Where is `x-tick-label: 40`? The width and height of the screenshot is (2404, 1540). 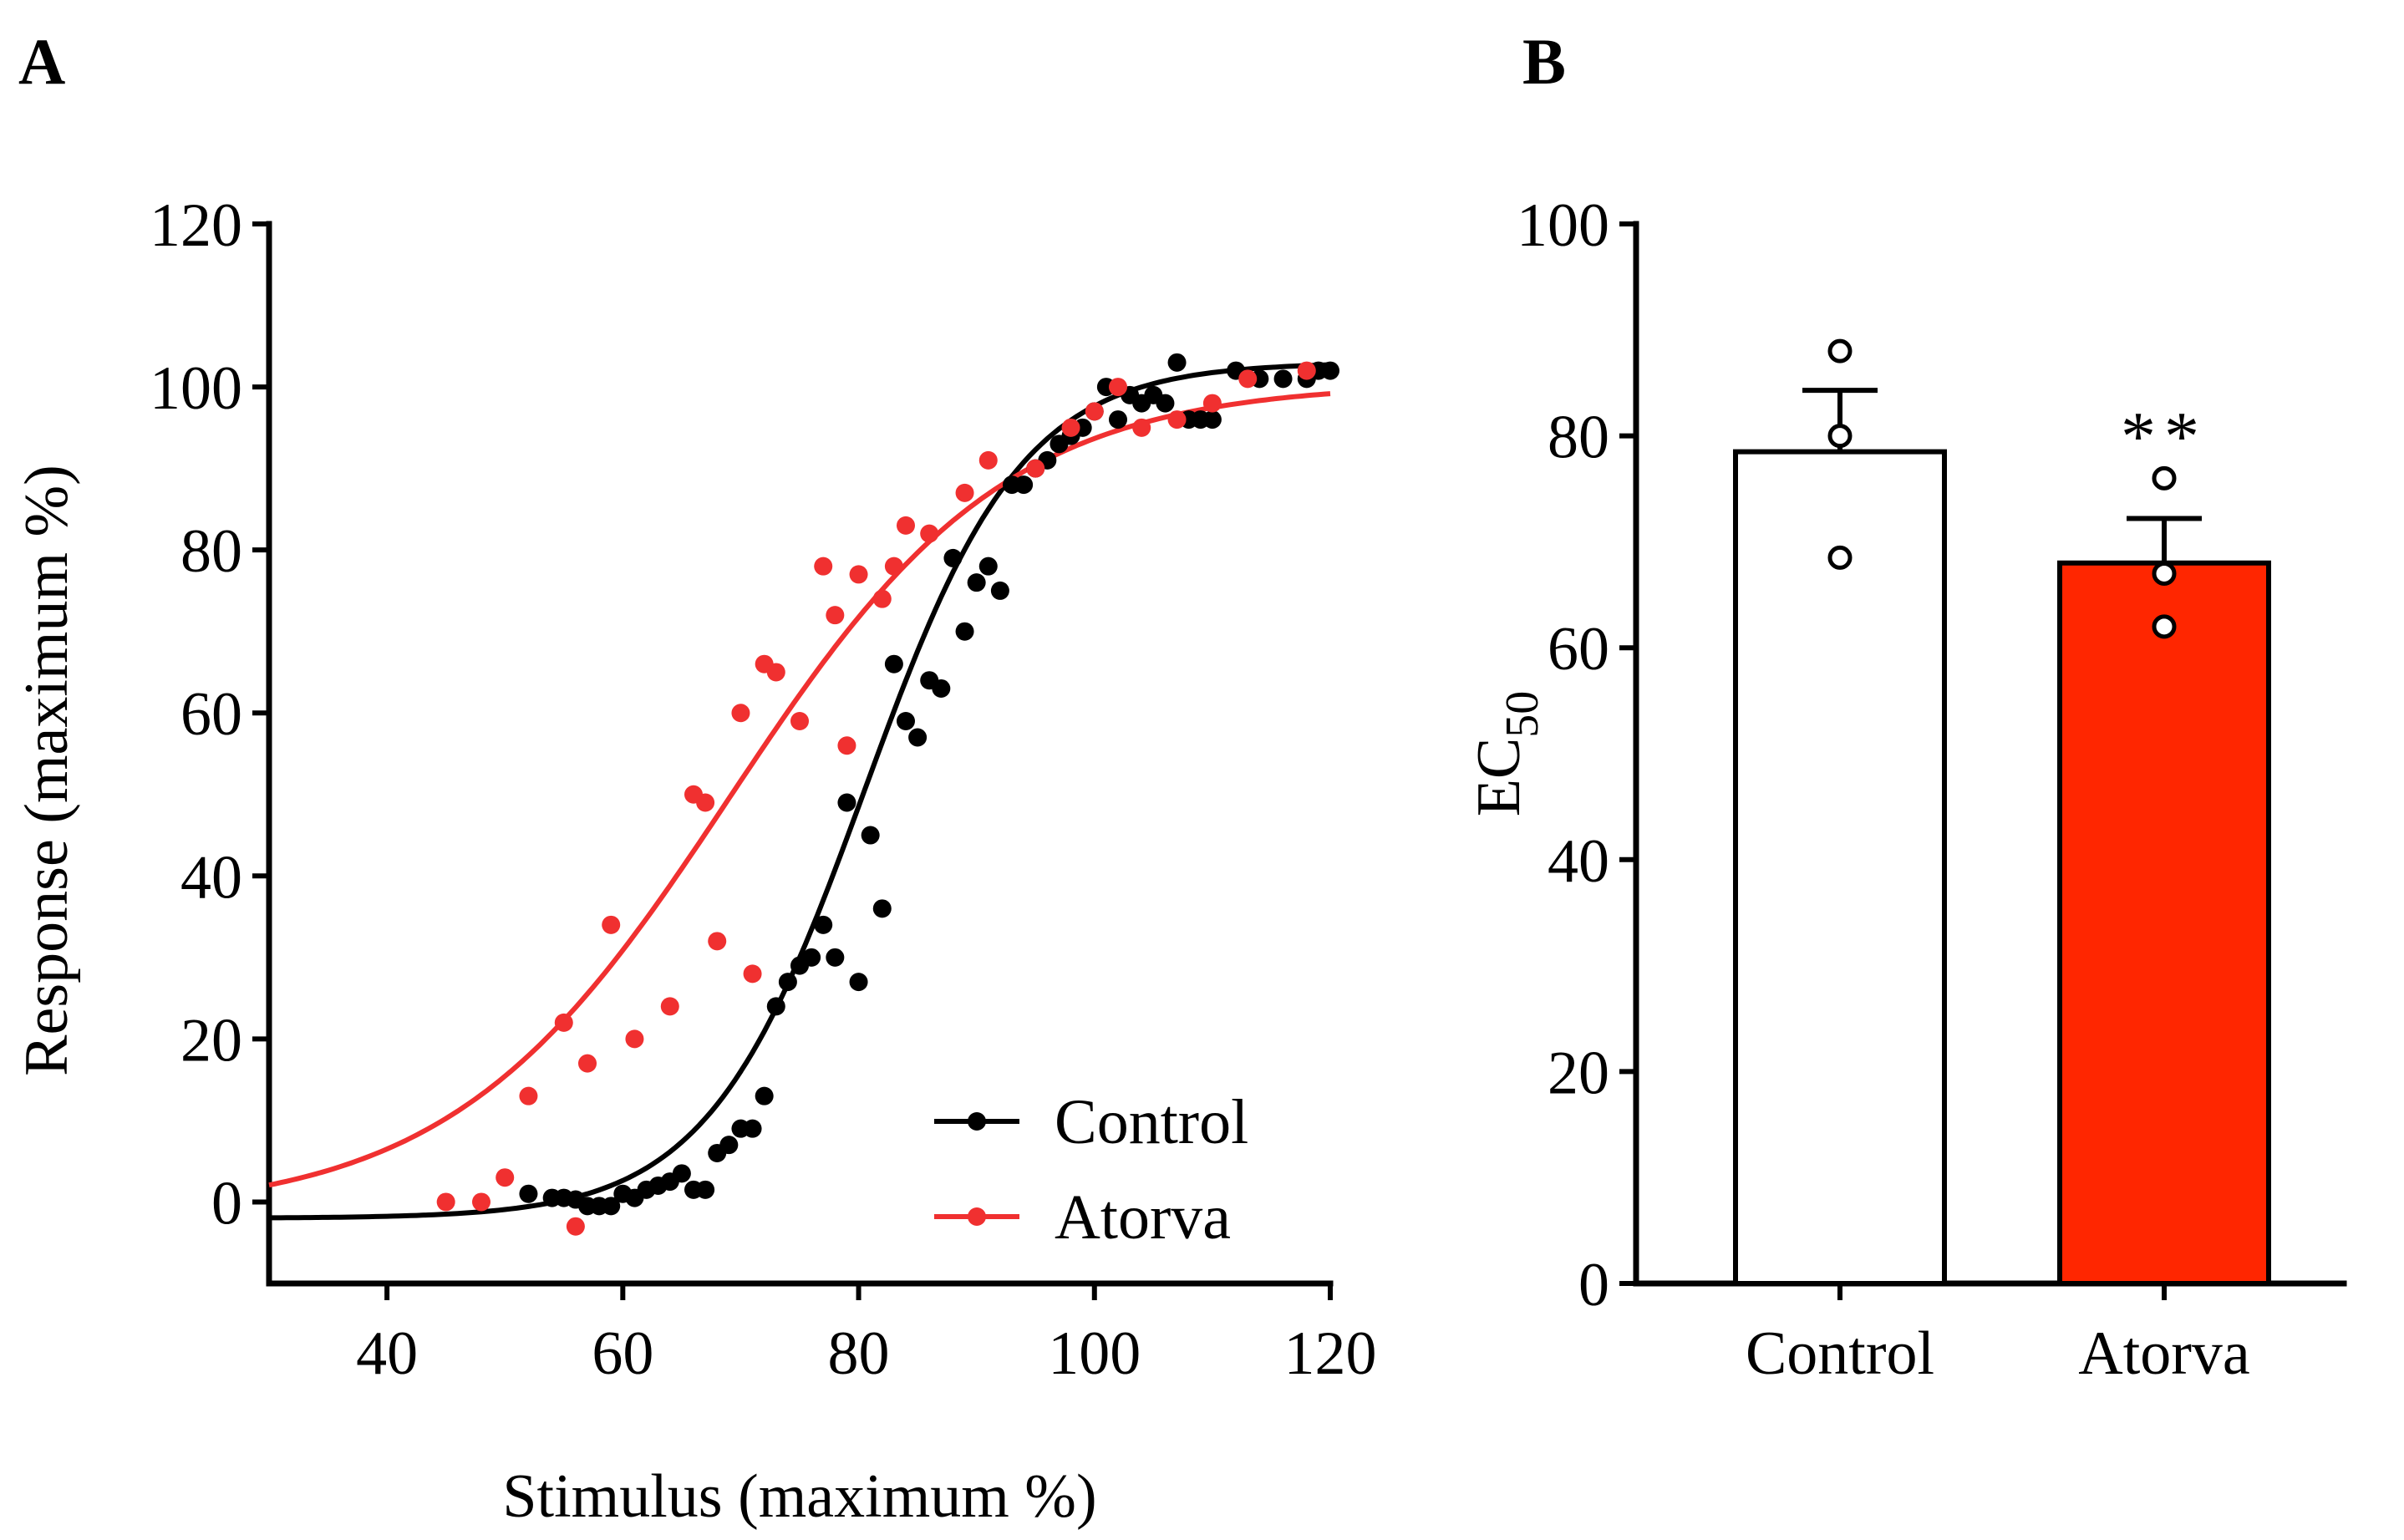 x-tick-label: 40 is located at coordinates (387, 1353).